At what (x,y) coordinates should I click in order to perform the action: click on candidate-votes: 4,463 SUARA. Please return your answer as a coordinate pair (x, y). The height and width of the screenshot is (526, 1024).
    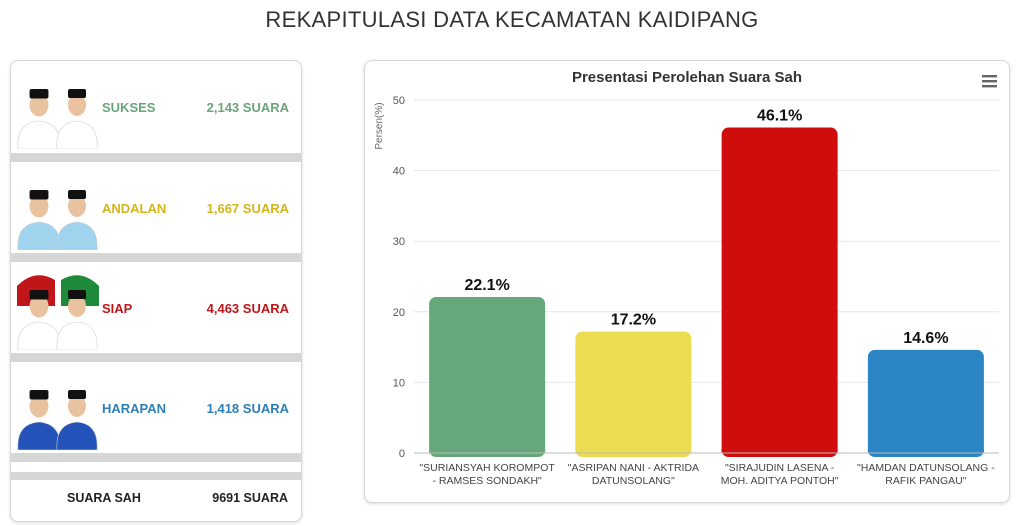
    Looking at the image, I should click on (247, 308).